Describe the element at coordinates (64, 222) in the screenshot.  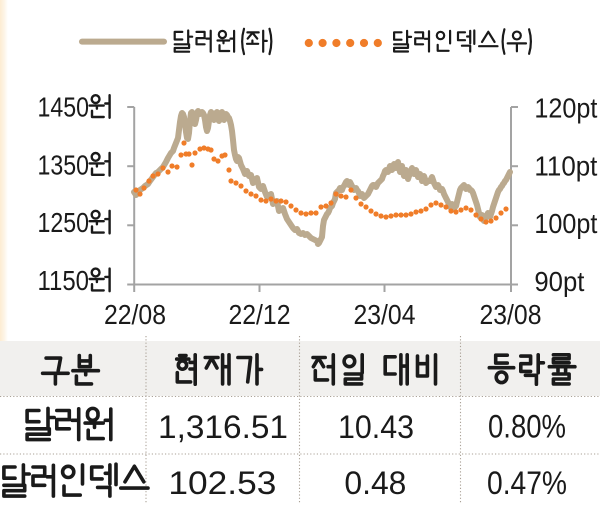
I see `svg-text: 1250` at that location.